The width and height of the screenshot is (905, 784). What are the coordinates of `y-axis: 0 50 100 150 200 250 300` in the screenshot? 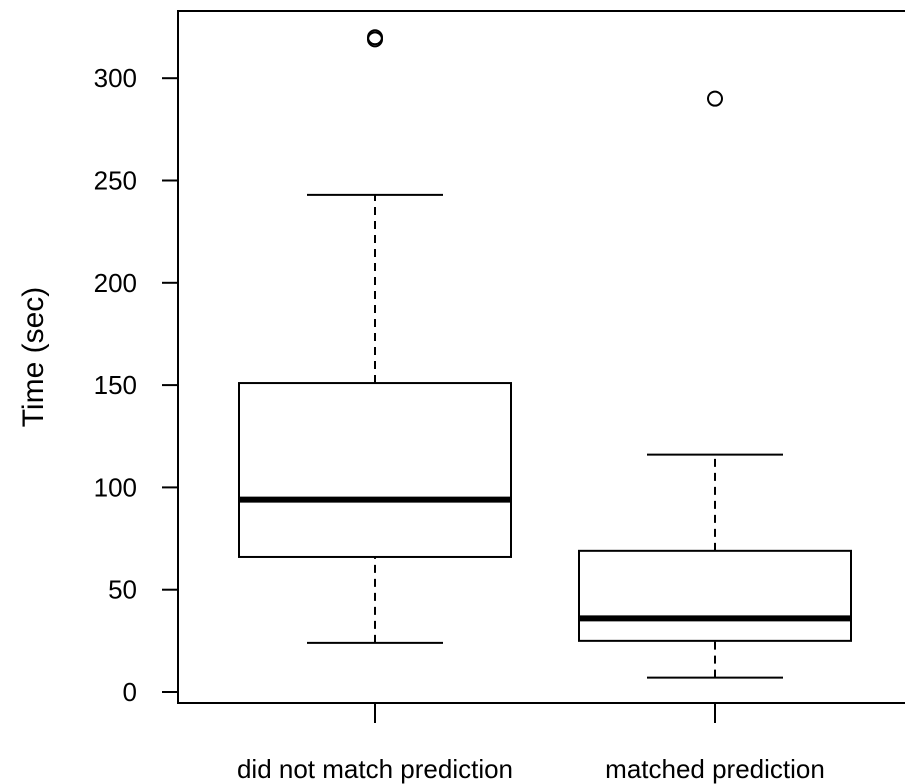 It's located at (136, 385).